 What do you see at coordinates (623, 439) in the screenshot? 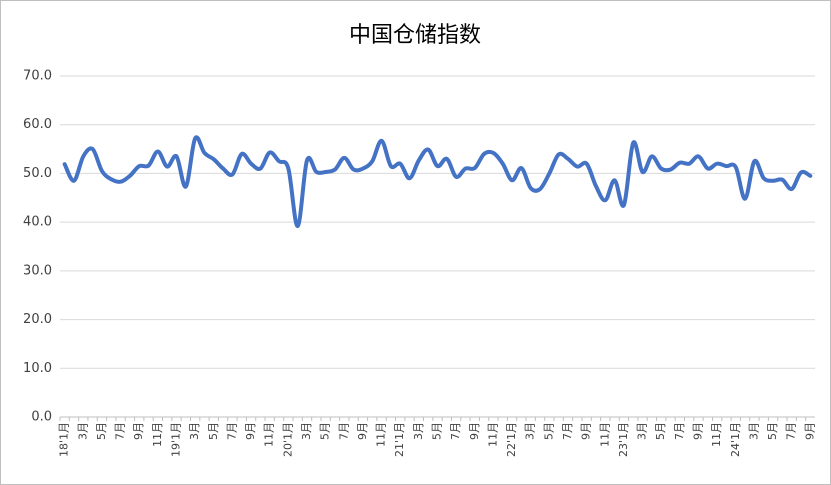
I see `x-tick-label: 23'1月` at bounding box center [623, 439].